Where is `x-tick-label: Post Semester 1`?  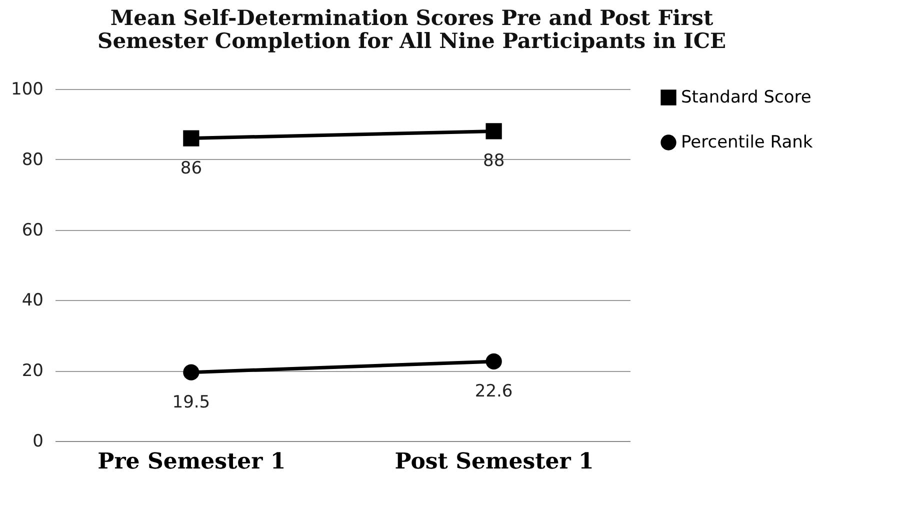
x-tick-label: Post Semester 1 is located at coordinates (494, 461).